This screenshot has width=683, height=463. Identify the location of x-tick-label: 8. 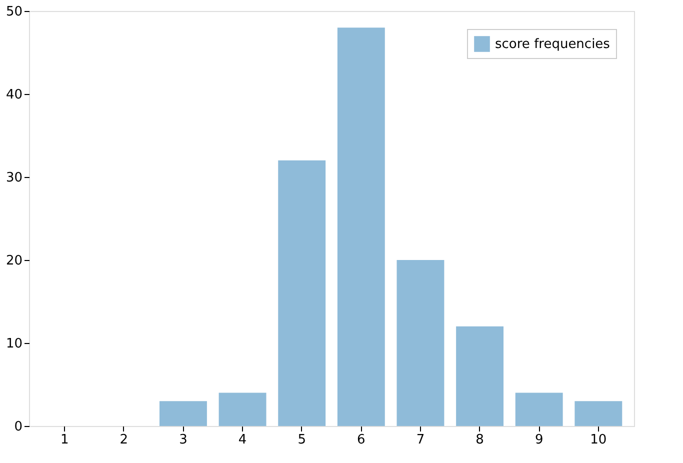
(480, 440).